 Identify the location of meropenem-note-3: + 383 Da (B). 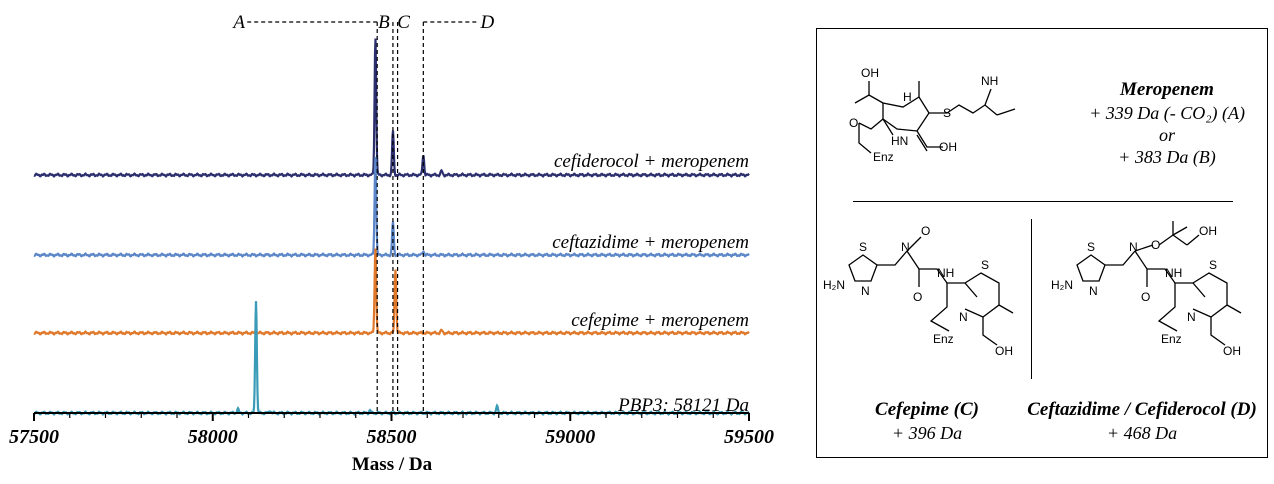
(1167, 157).